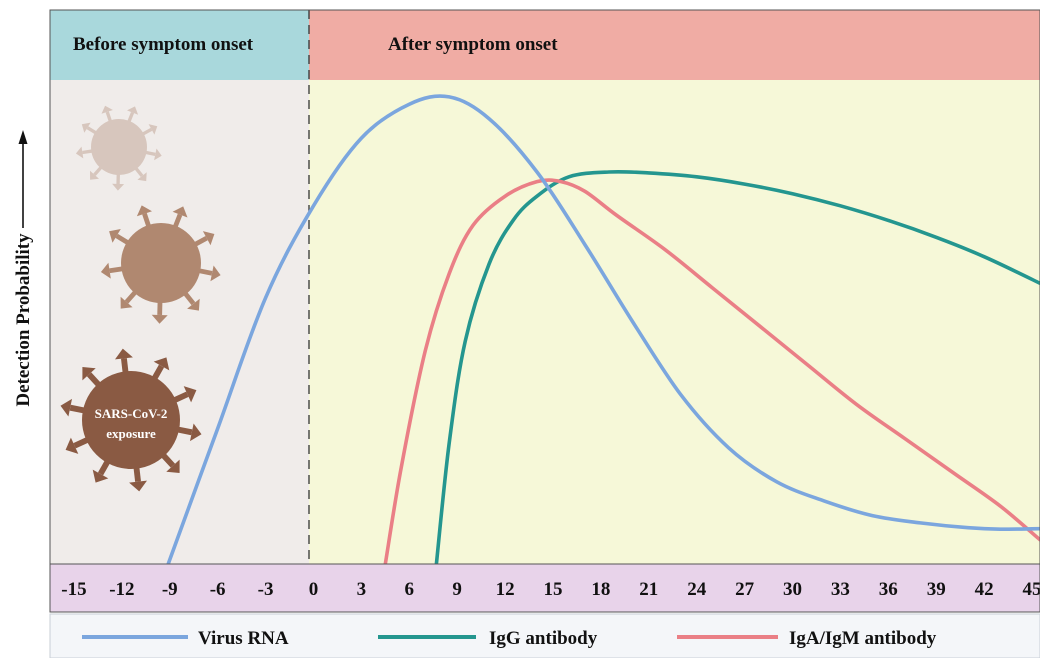 Image resolution: width=1040 pixels, height=658 pixels. What do you see at coordinates (121, 589) in the screenshot?
I see `x-tick-label: -12` at bounding box center [121, 589].